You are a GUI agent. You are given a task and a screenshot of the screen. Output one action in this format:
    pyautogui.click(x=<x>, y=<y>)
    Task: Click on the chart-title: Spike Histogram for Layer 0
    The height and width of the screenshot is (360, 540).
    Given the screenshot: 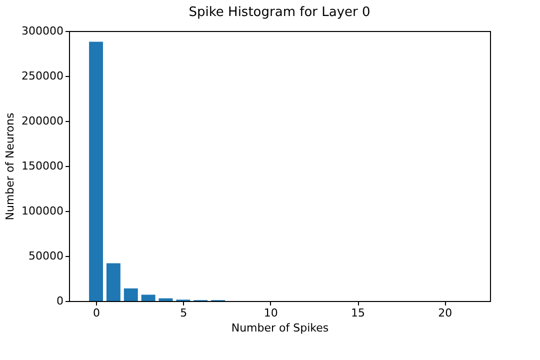 What is the action you would take?
    pyautogui.click(x=279, y=12)
    